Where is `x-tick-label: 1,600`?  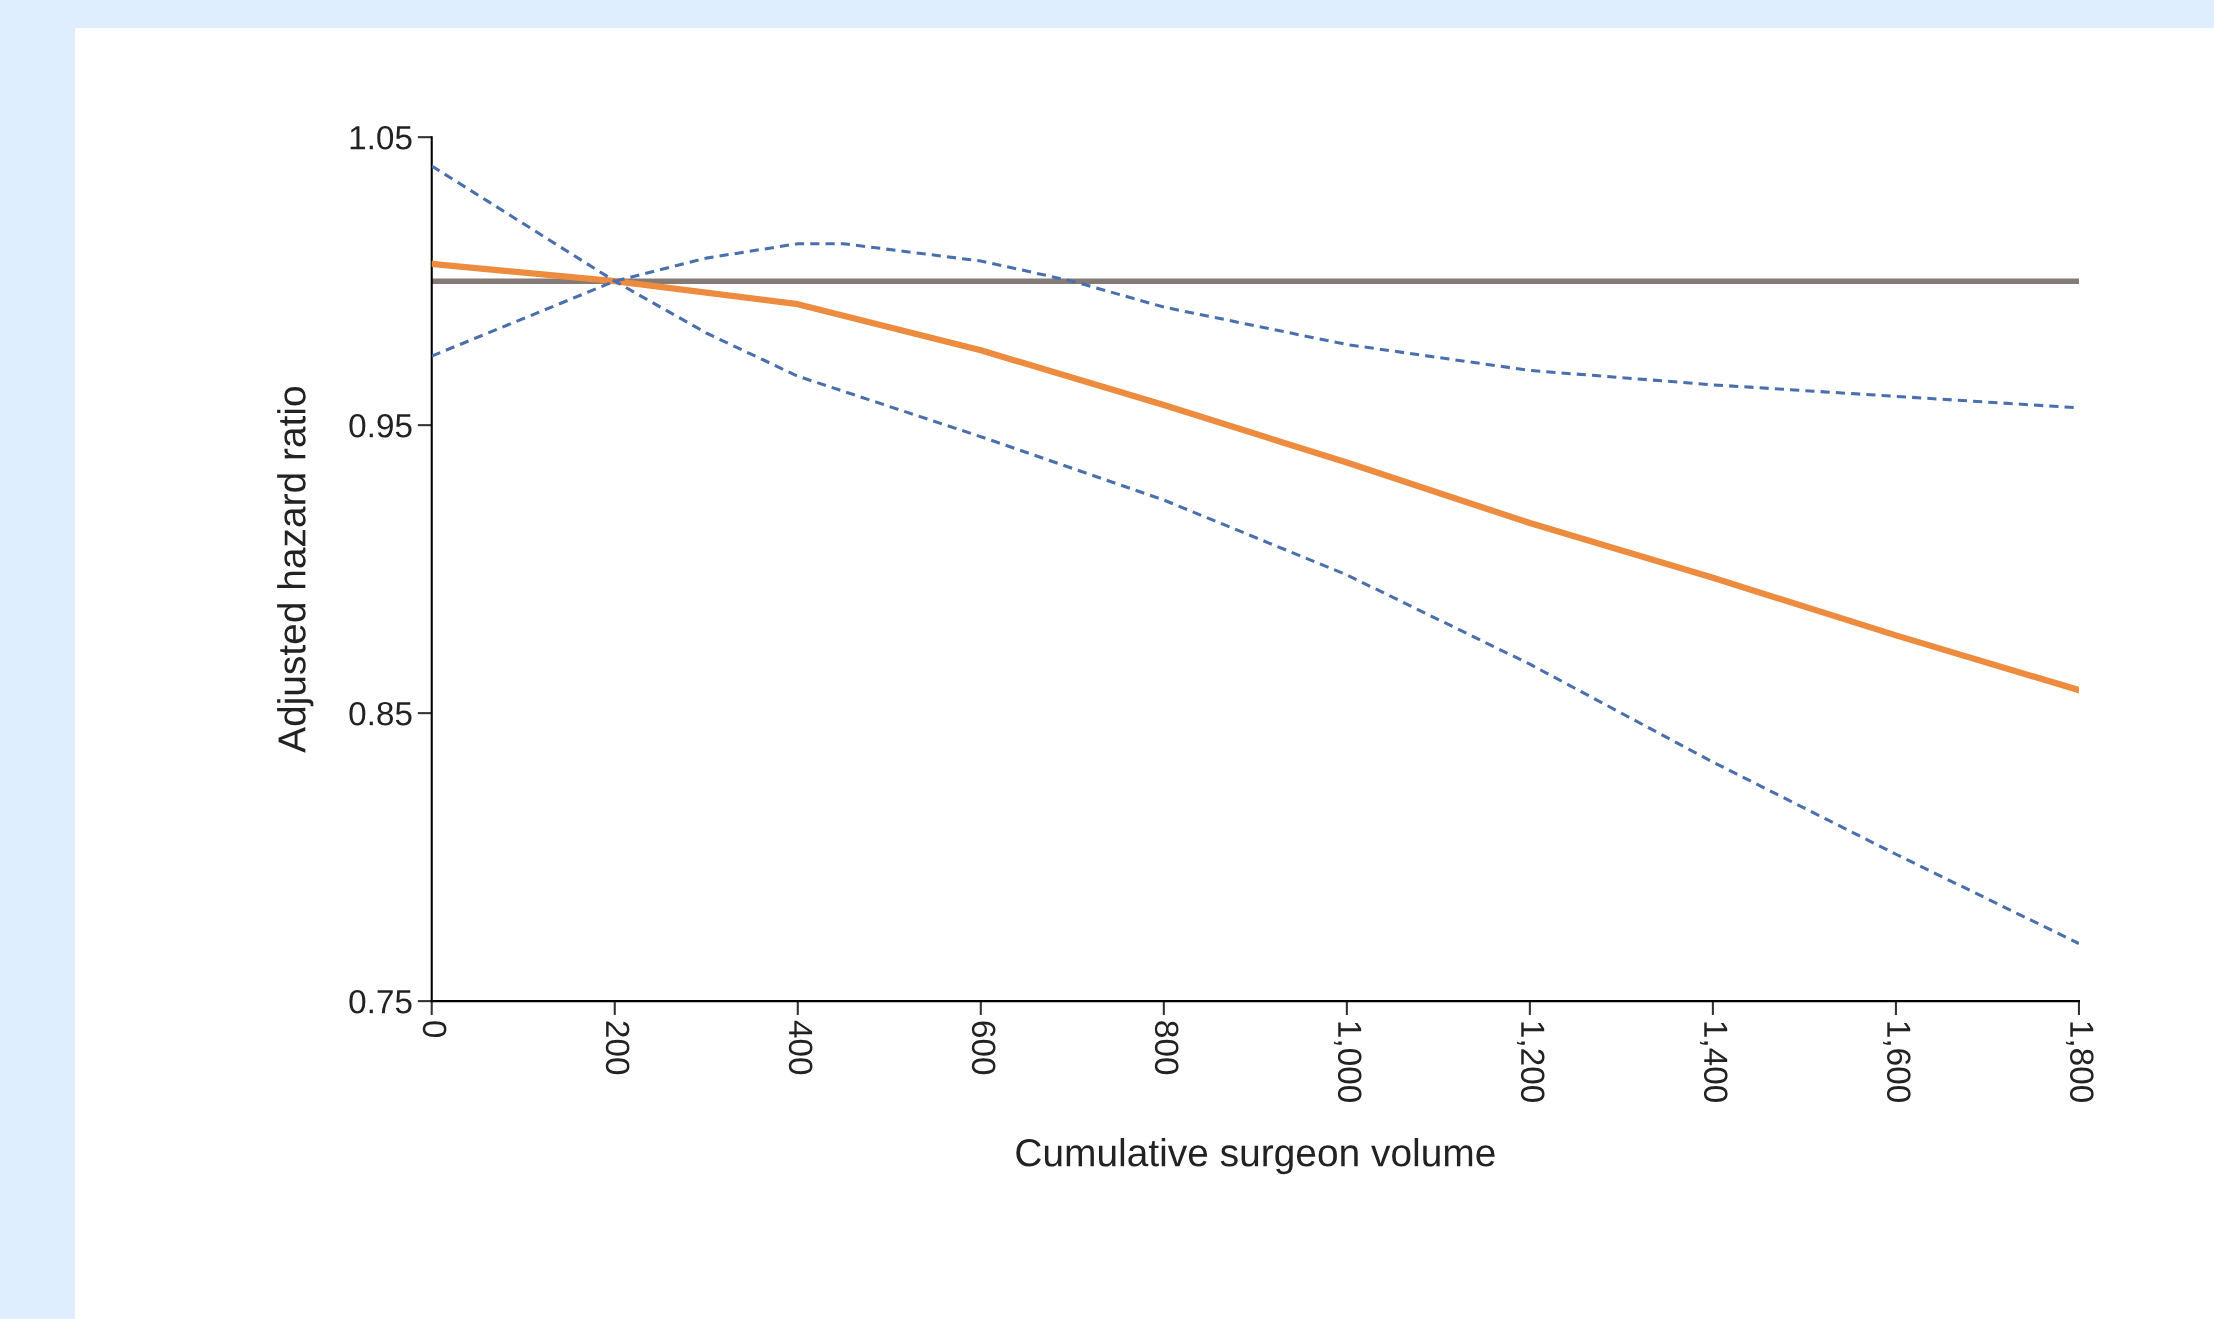 x-tick-label: 1,600 is located at coordinates (1897, 1062).